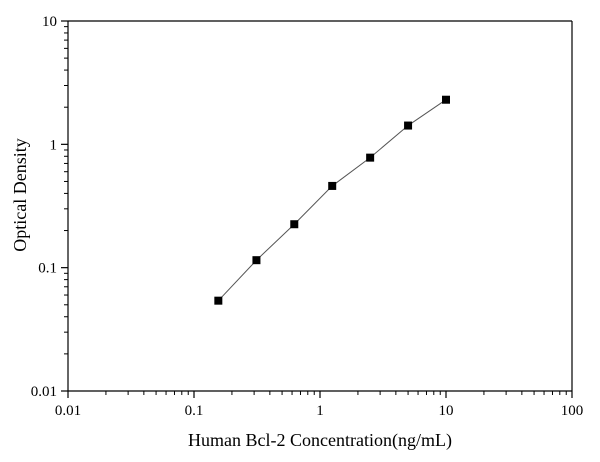  What do you see at coordinates (320, 411) in the screenshot?
I see `x-tick-label: 1` at bounding box center [320, 411].